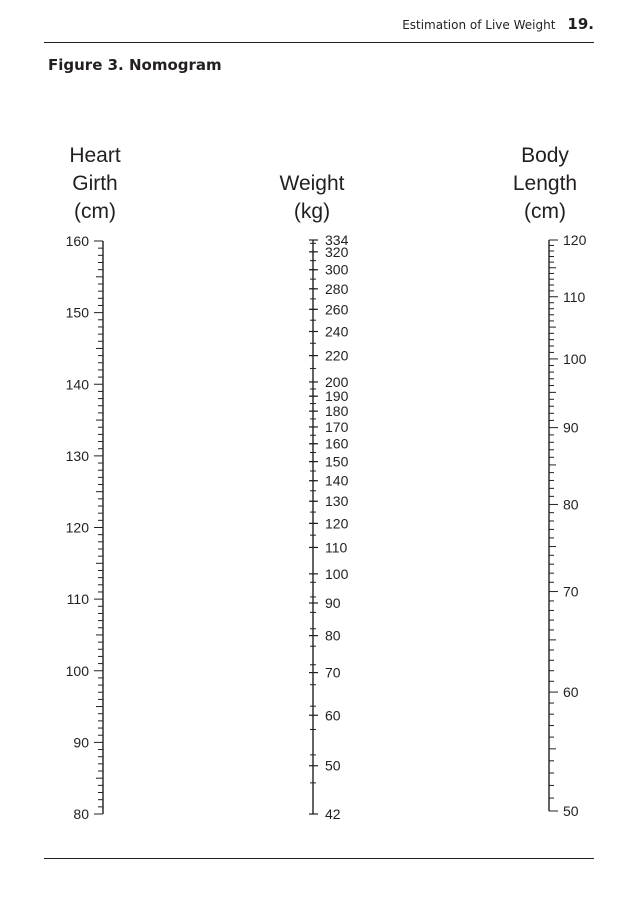 The image size is (638, 906). What do you see at coordinates (312, 183) in the screenshot?
I see `weight-title-line: Weight` at bounding box center [312, 183].